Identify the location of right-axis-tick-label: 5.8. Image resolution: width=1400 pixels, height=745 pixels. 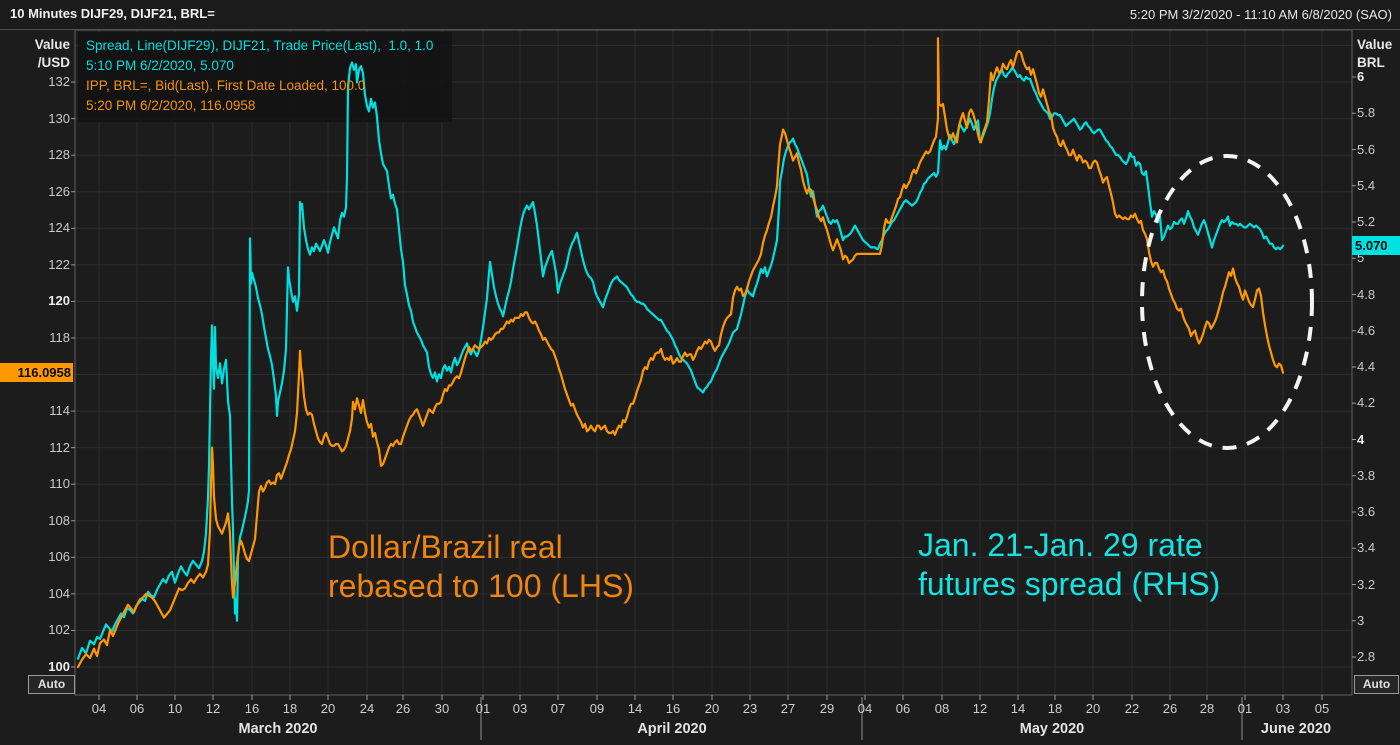
(1366, 113).